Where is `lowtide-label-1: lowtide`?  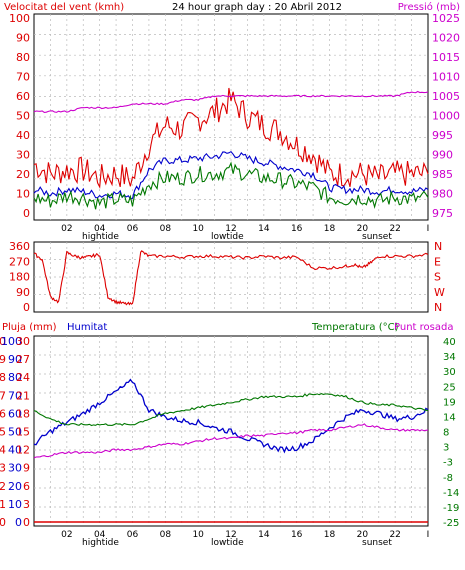
lowtide-label-1: lowtide is located at coordinates (227, 237).